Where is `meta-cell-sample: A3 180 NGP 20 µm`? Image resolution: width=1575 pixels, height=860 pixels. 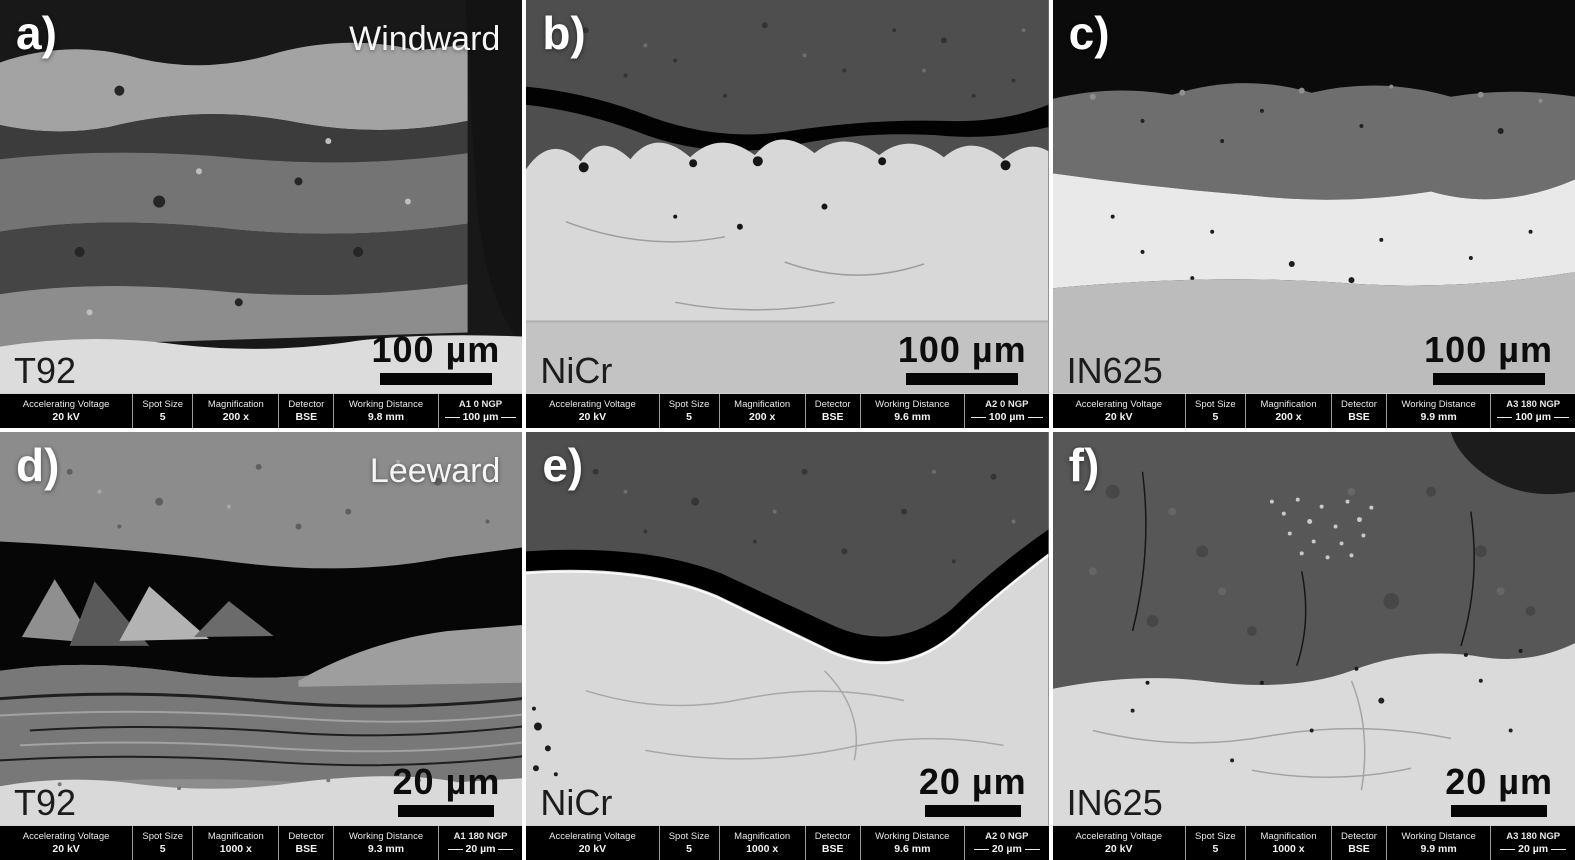
meta-cell-sample: A3 180 NGP 20 µm is located at coordinates (1533, 843).